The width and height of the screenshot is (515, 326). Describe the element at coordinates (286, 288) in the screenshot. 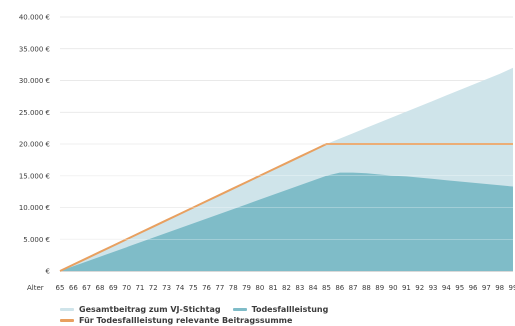

I see `x-tick-label: 82` at that location.